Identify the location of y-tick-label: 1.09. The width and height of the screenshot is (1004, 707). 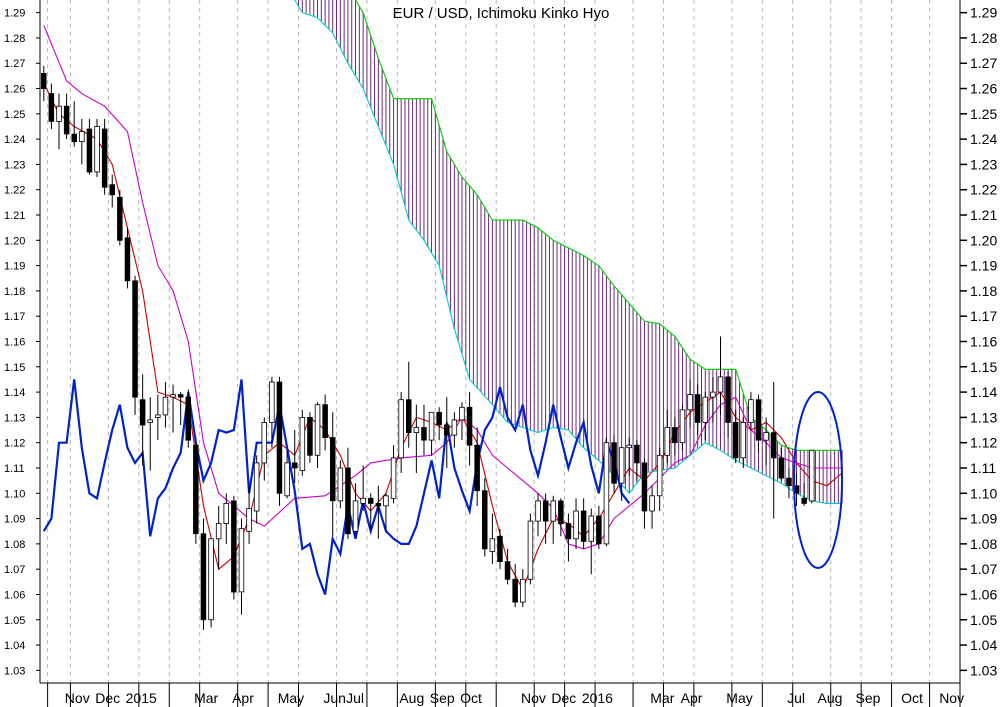
(983, 519).